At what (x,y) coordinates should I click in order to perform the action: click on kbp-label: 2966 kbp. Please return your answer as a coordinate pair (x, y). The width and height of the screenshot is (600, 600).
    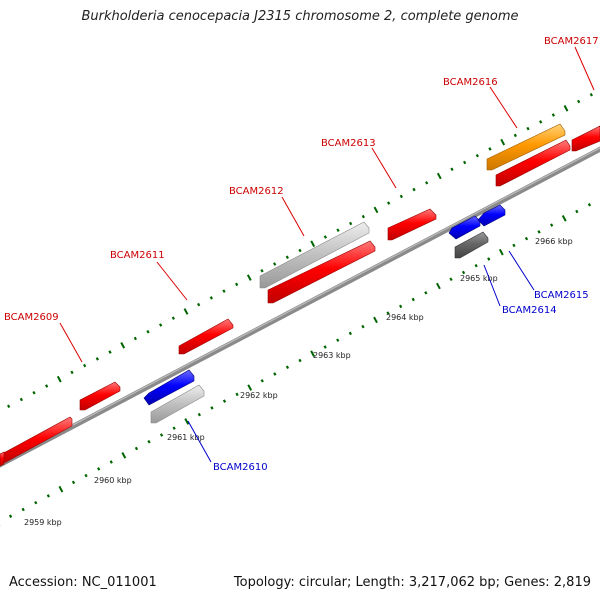
    Looking at the image, I should click on (554, 241).